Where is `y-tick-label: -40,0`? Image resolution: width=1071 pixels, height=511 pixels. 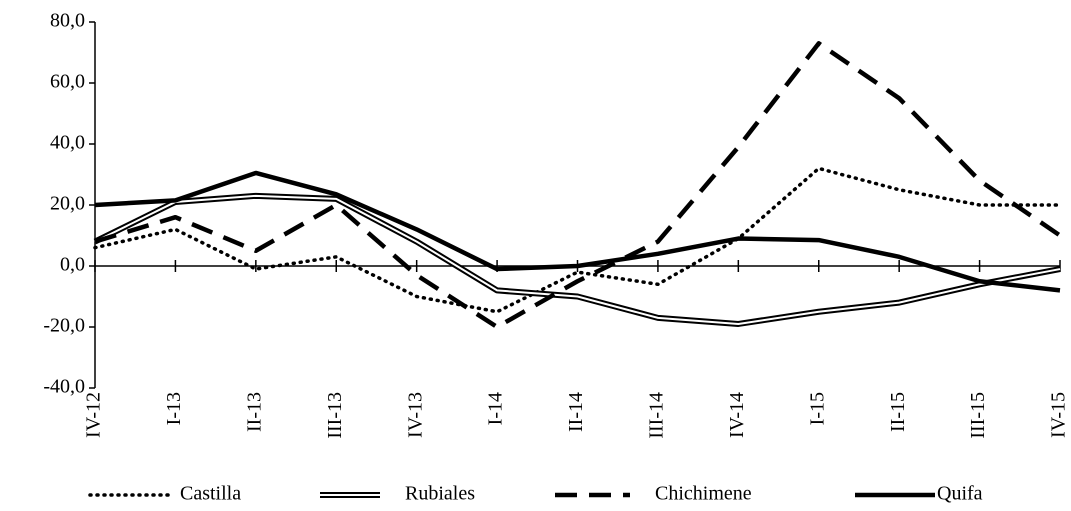
y-tick-label: -40,0 is located at coordinates (64, 387).